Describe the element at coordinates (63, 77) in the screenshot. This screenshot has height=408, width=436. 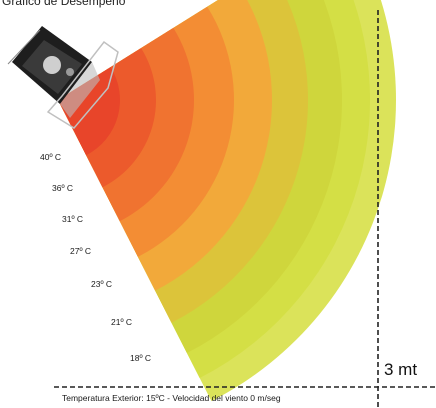
I see `patio-heater-icon` at that location.